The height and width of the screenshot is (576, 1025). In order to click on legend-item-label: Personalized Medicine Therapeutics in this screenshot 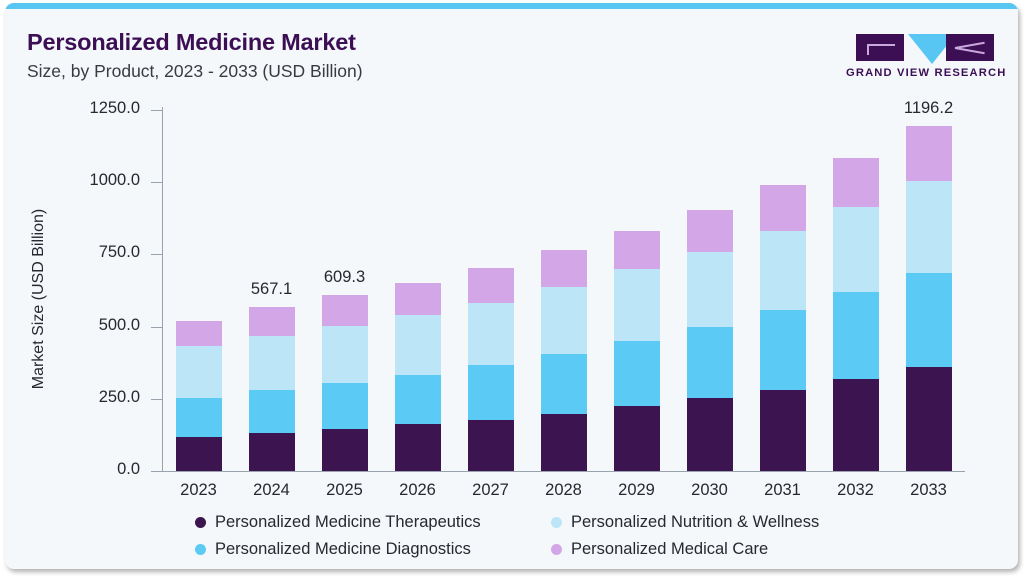, I will do `click(348, 522)`.